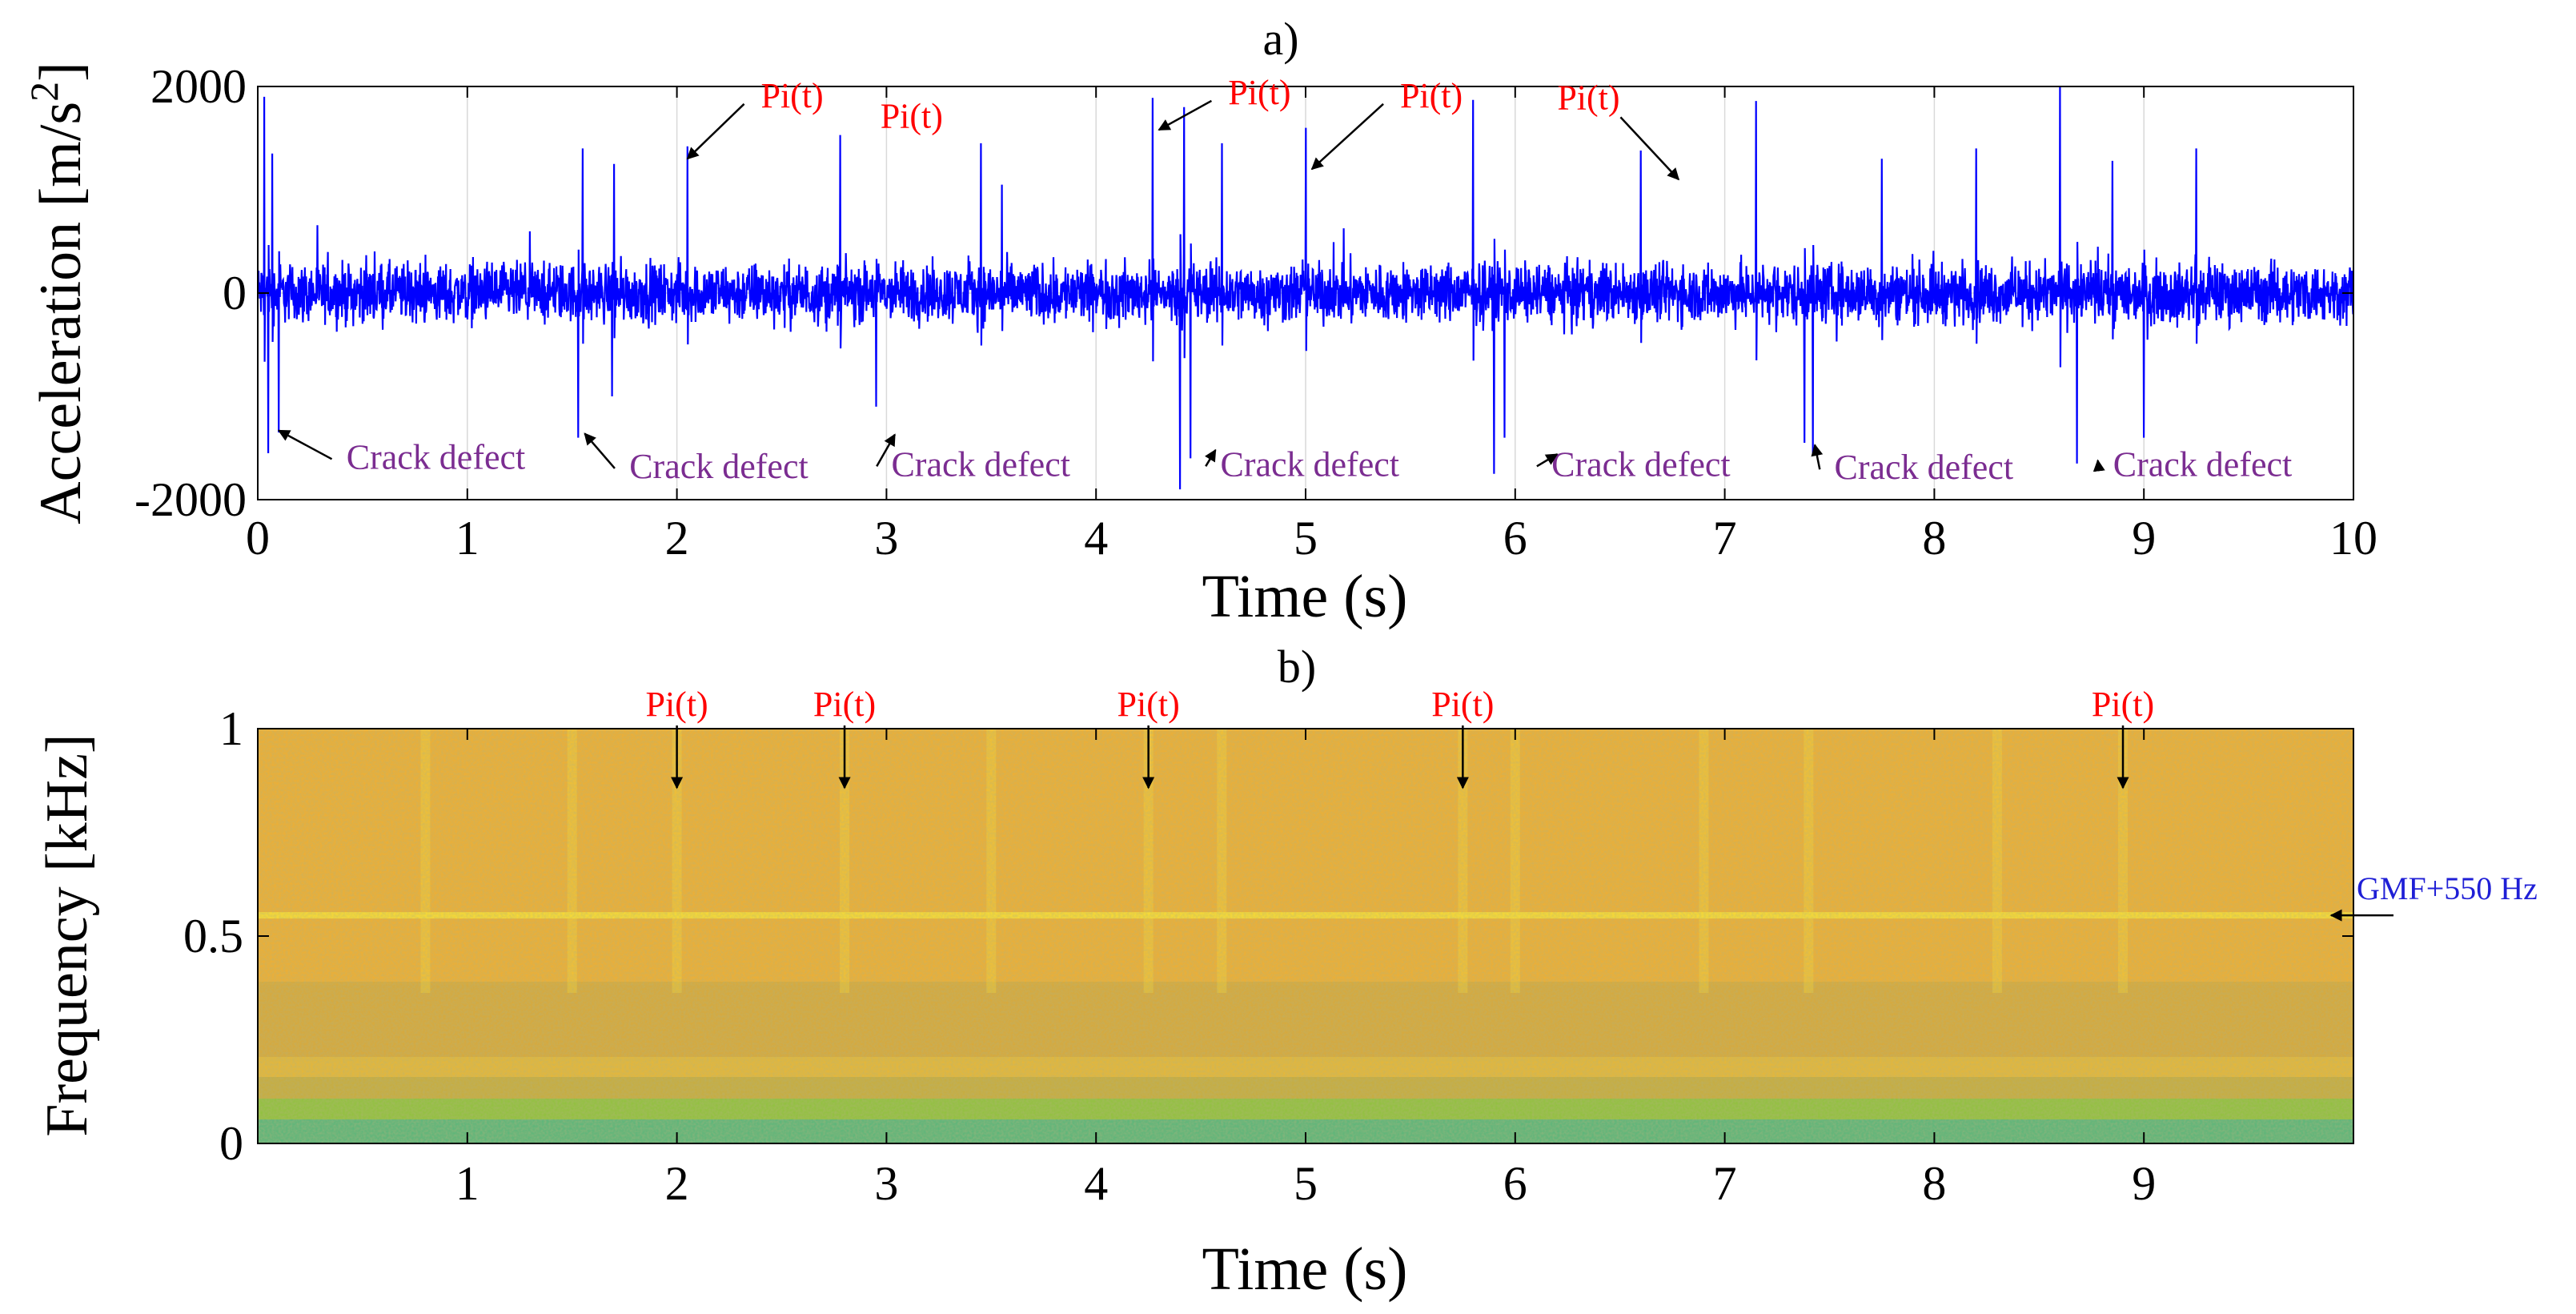  Describe the element at coordinates (1305, 596) in the screenshot. I see `panel-a-xlabel: Time (s)` at that location.